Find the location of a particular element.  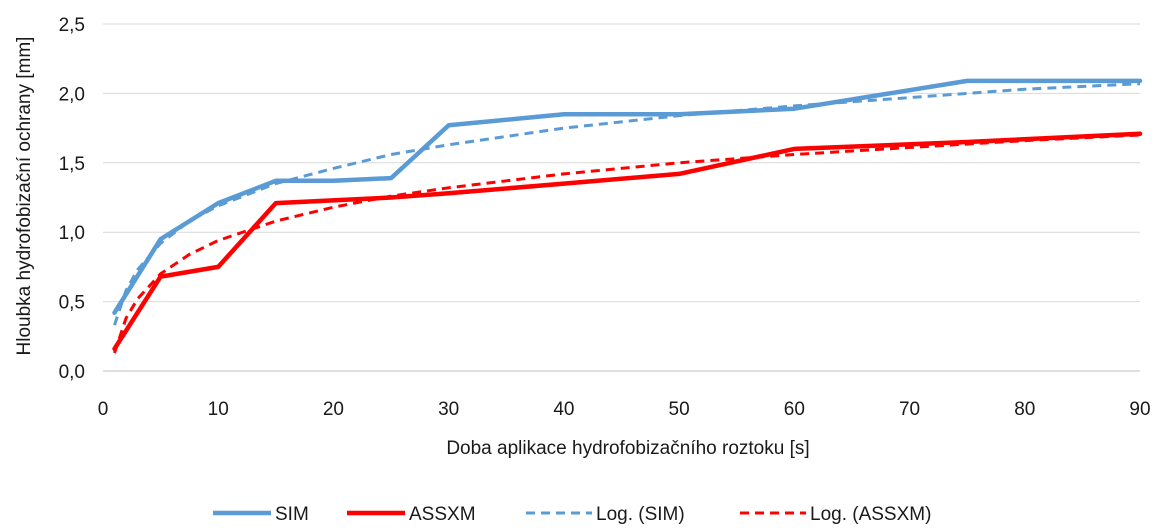

y-tick-labels: 0,0 0,5 1,0 1,5 2,0 2,5 is located at coordinates (72, 199).